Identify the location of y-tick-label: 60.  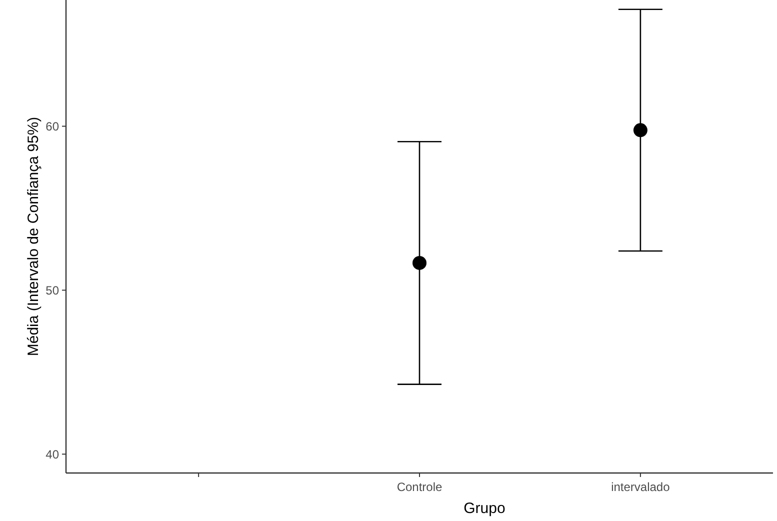
(53, 126).